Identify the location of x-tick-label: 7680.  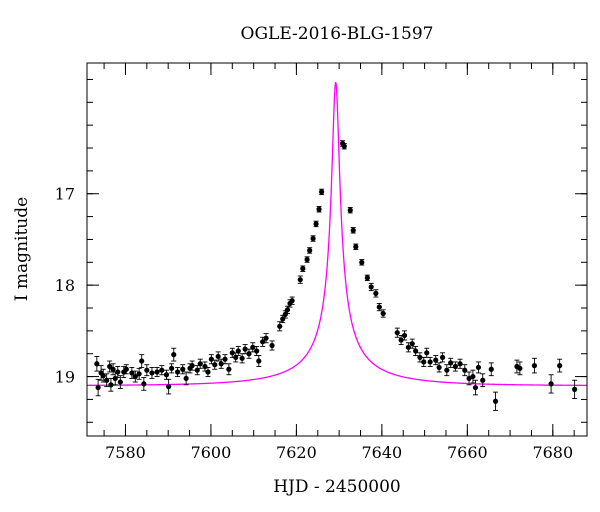
(552, 452).